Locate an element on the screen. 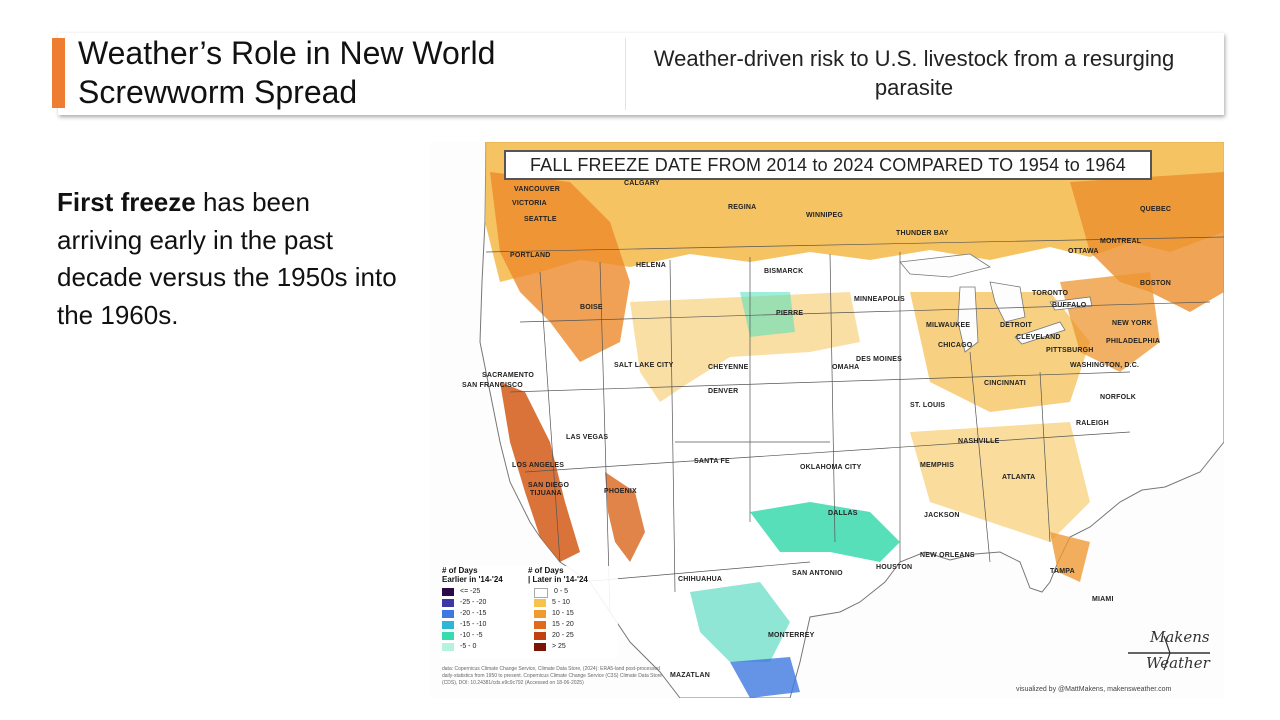 Image resolution: width=1280 pixels, height=720 pixels. city-label-nashville: NASHVILLE is located at coordinates (979, 441).